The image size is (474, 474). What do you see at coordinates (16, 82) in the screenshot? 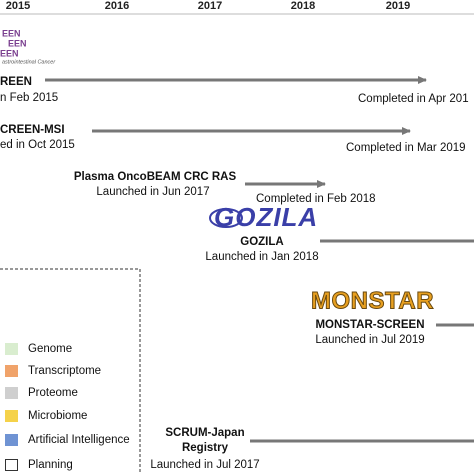
I see `project-name: REEN` at bounding box center [16, 82].